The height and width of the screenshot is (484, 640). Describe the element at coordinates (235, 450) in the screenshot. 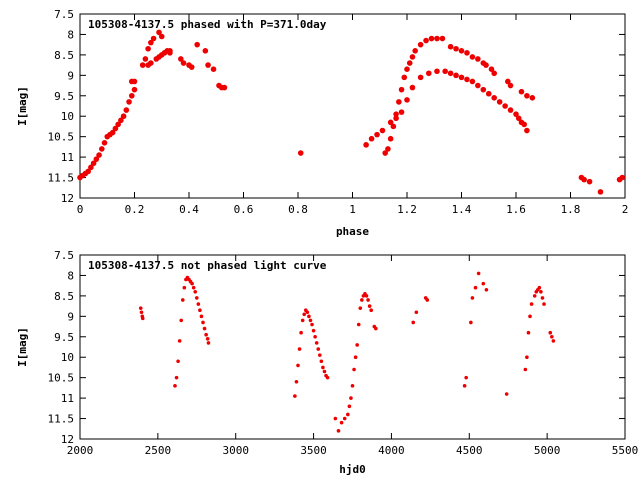

I see `x-tick-label: 3000` at that location.